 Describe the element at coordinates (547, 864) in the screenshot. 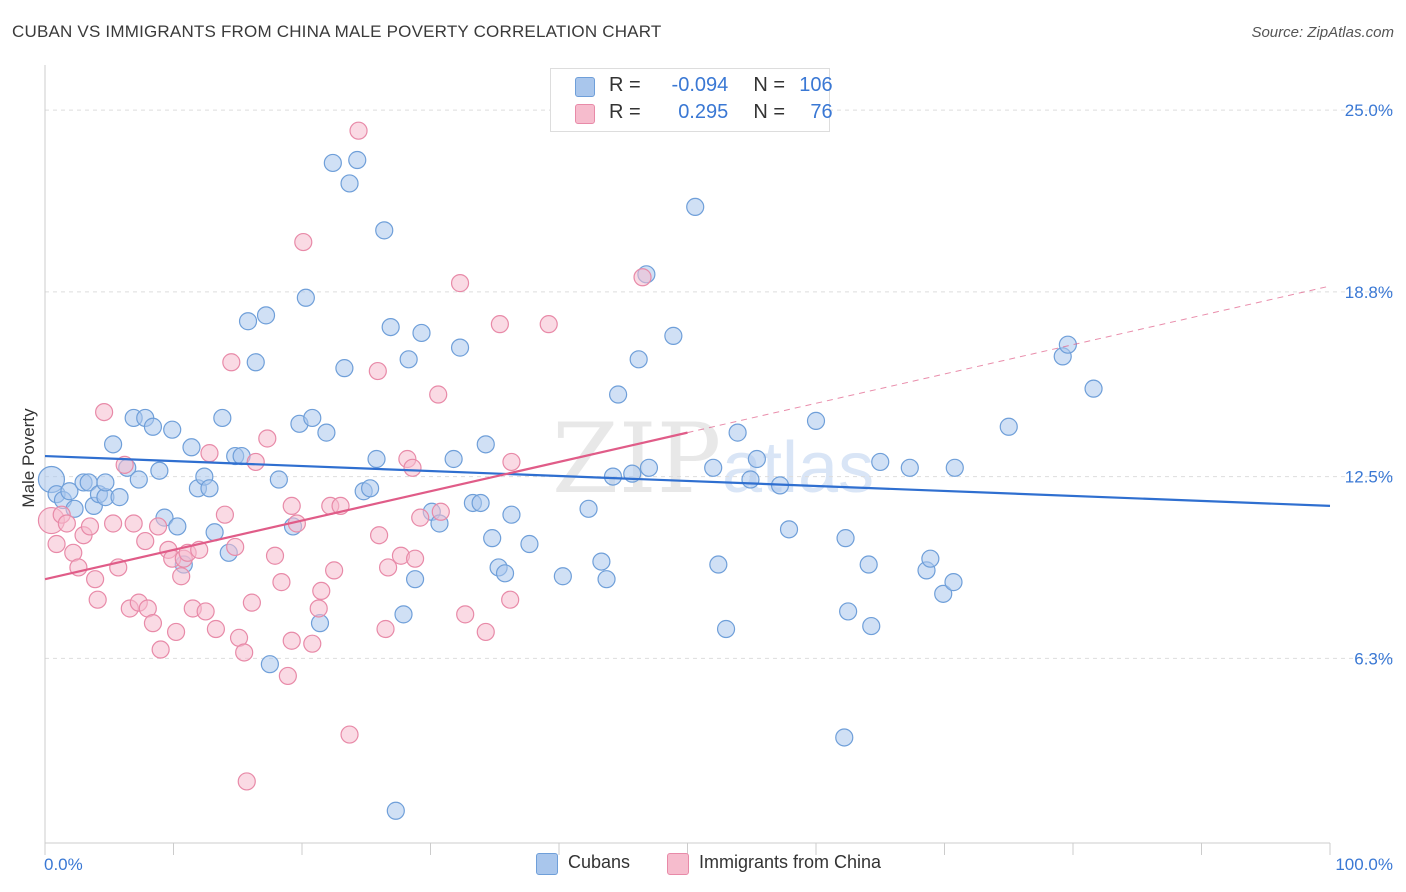

I see `bottom-legend-swatch-cubans` at that location.